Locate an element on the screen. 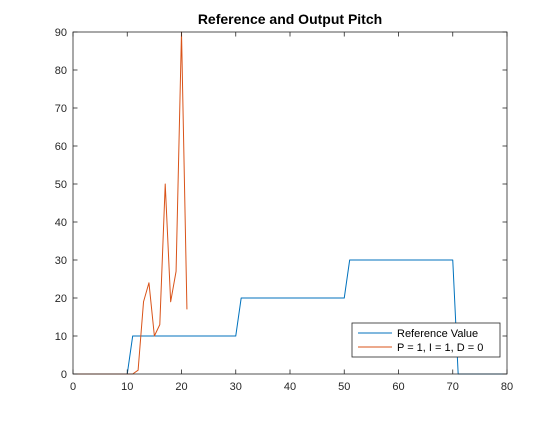  legend: Reference Value P = 1, I = 1, D = 0 is located at coordinates (426, 340).